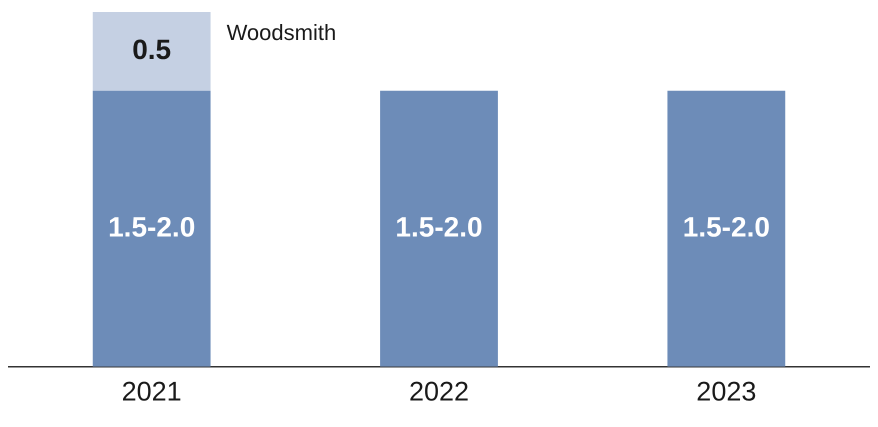 This screenshot has width=878, height=427. Describe the element at coordinates (439, 391) in the screenshot. I see `x-tick-label: 2022` at that location.